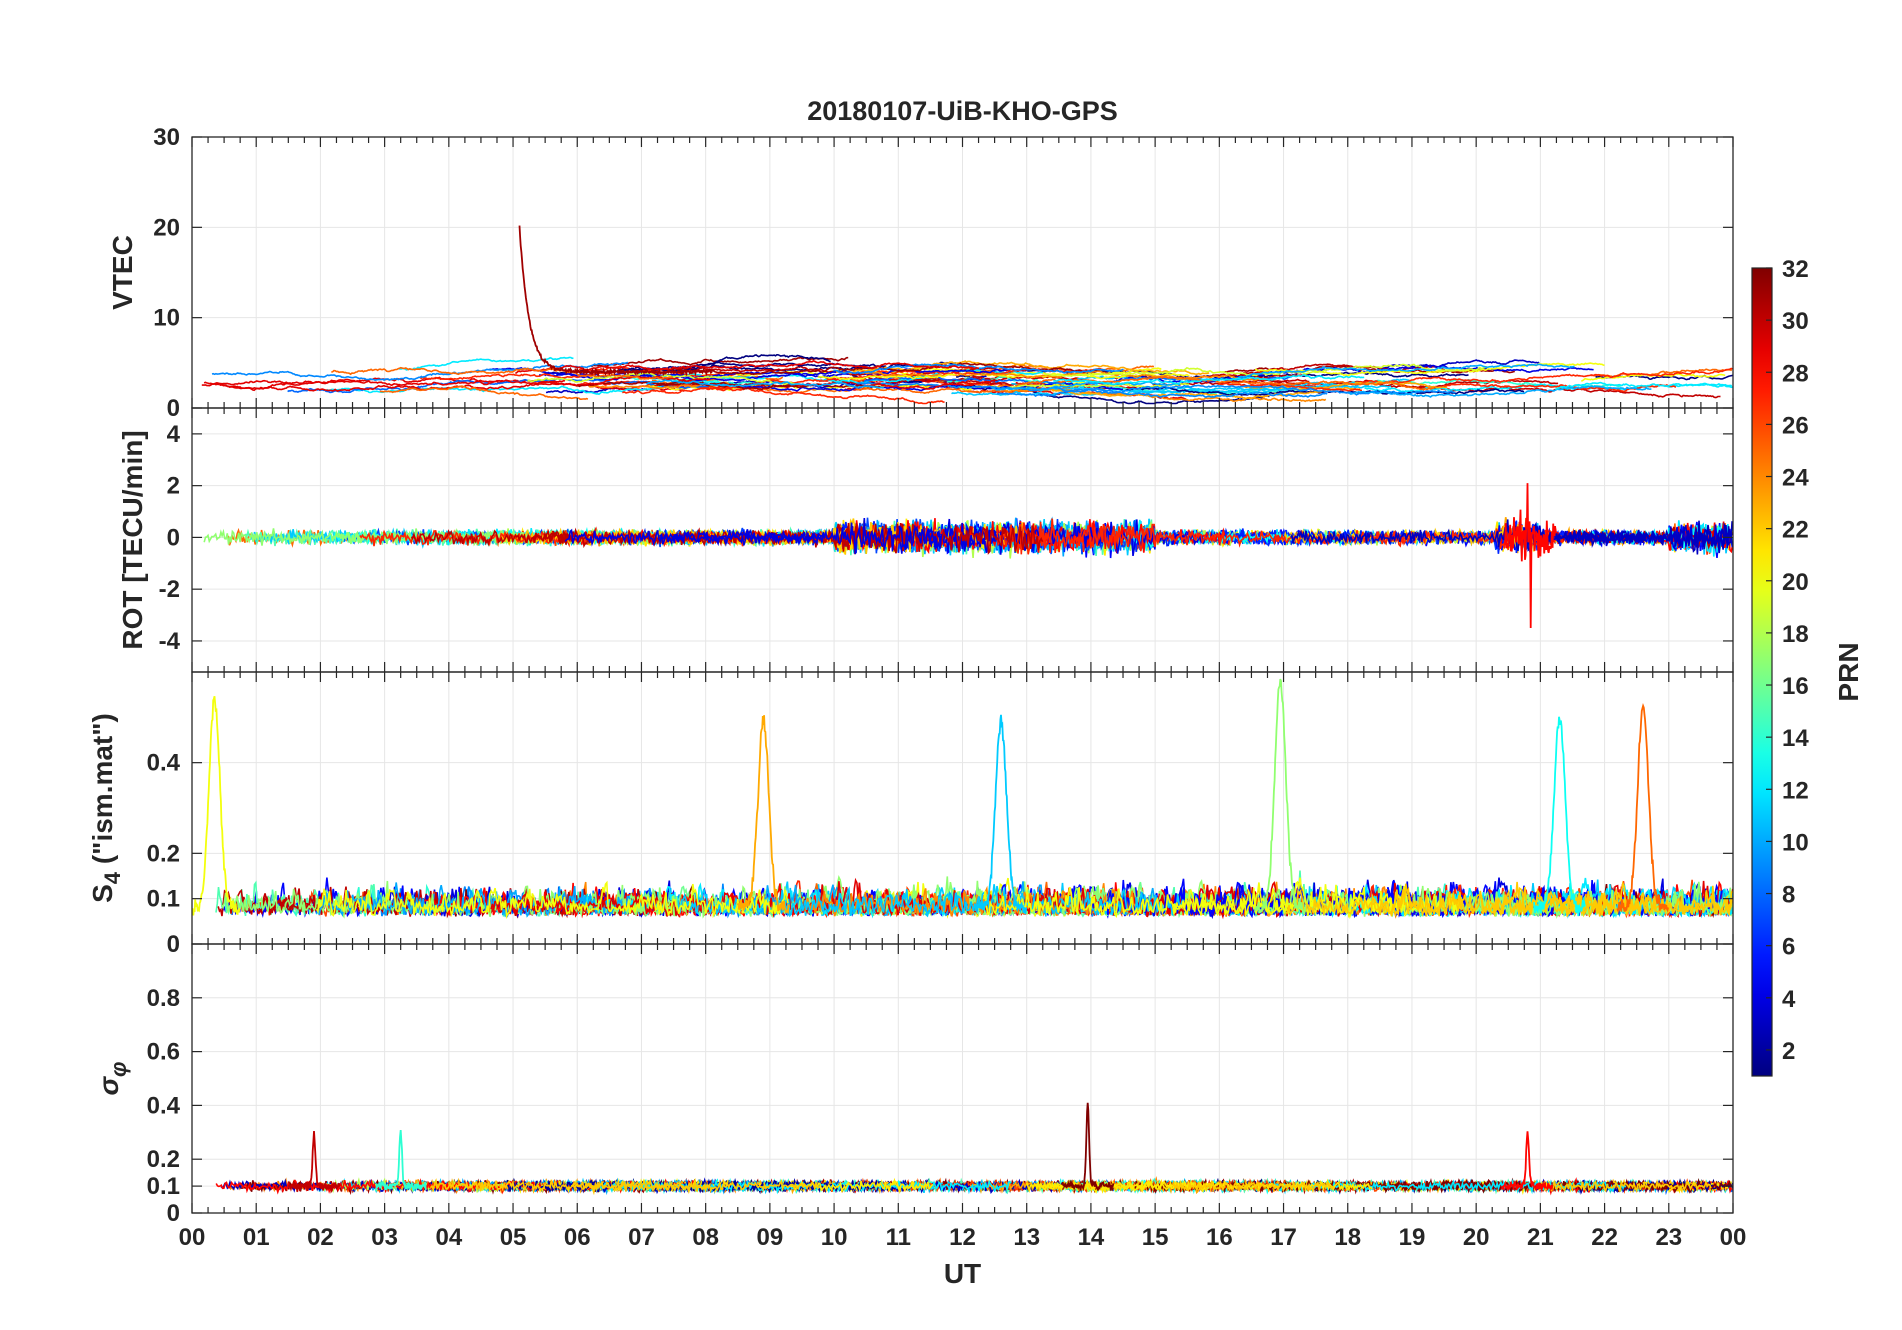  What do you see at coordinates (256, 1237) in the screenshot?
I see `x-tick-label: 01` at bounding box center [256, 1237].